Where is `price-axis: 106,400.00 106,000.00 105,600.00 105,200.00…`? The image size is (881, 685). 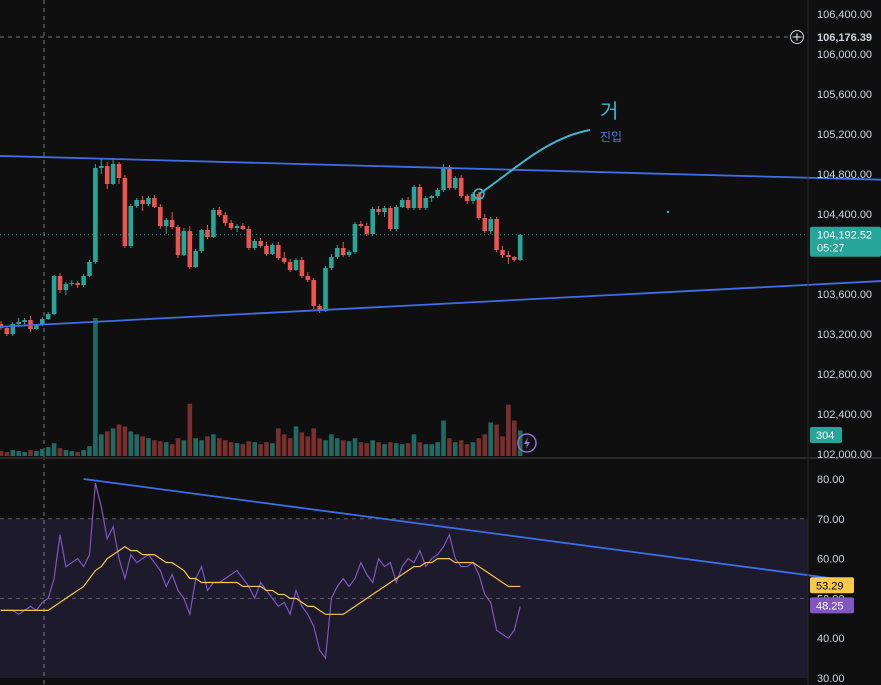
price-axis: 106,400.00 106,000.00 105,600.00 105,200.00… is located at coordinates (844, 235).